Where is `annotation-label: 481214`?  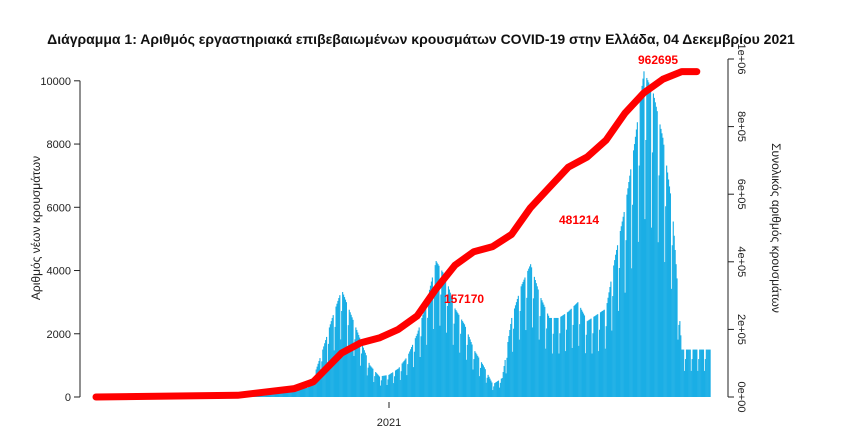
annotation-label: 481214 is located at coordinates (579, 220).